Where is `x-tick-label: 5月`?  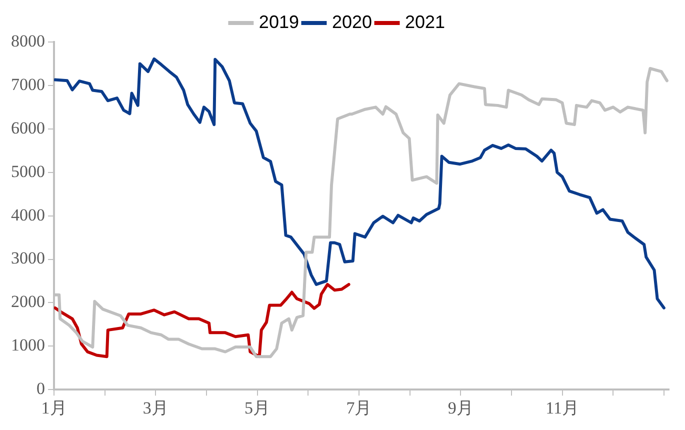
x-tick-label: 5月 is located at coordinates (257, 408).